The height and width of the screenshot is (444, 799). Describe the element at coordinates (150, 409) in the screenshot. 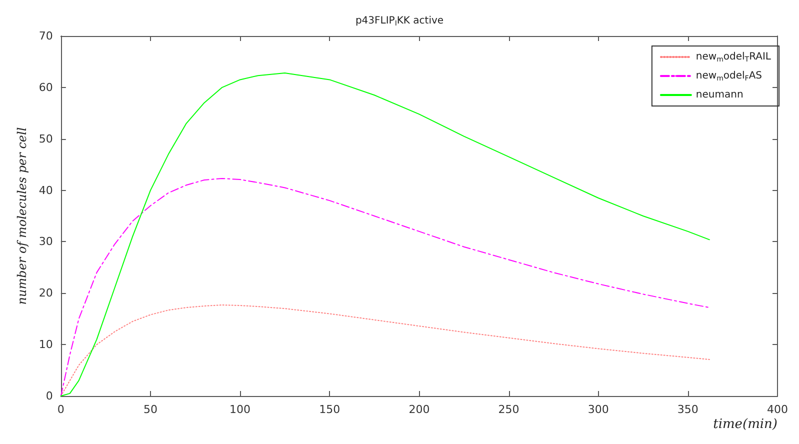

I see `x-tick-label: 50` at that location.